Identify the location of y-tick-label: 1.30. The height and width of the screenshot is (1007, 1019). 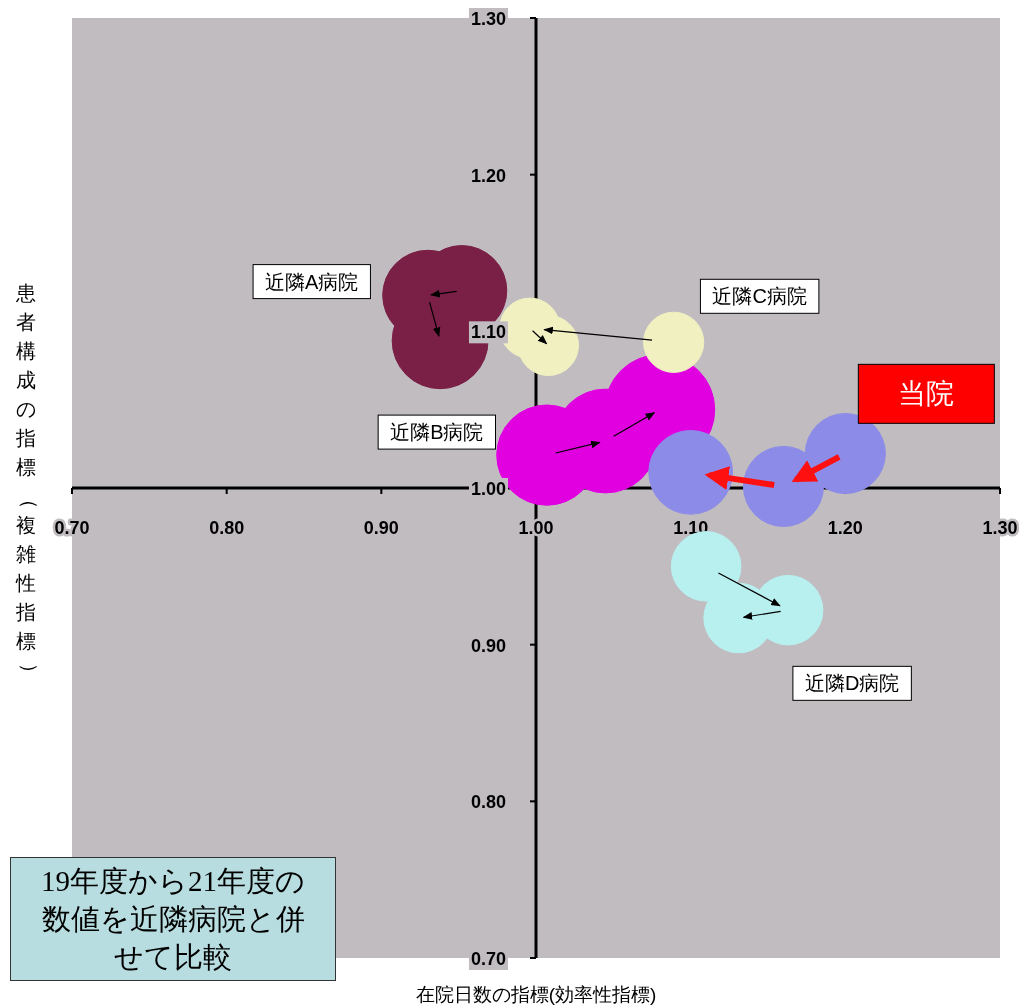
(488, 19).